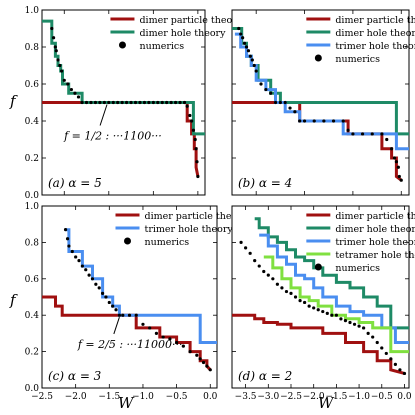 The image size is (415, 415). I want to click on legend-label: tetramer hole theory, so click(375, 255).